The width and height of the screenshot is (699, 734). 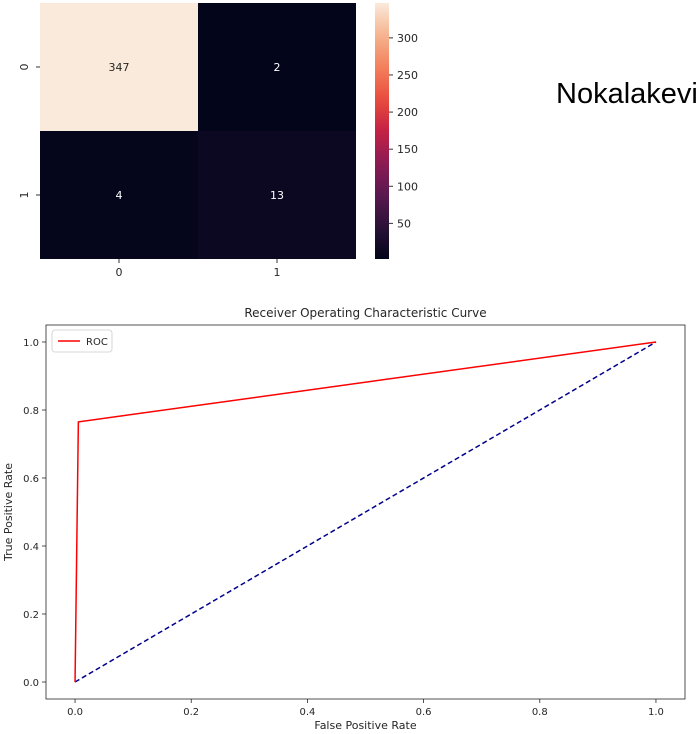 What do you see at coordinates (8, 512) in the screenshot?
I see `y-axis-label: True Positive Rate` at bounding box center [8, 512].